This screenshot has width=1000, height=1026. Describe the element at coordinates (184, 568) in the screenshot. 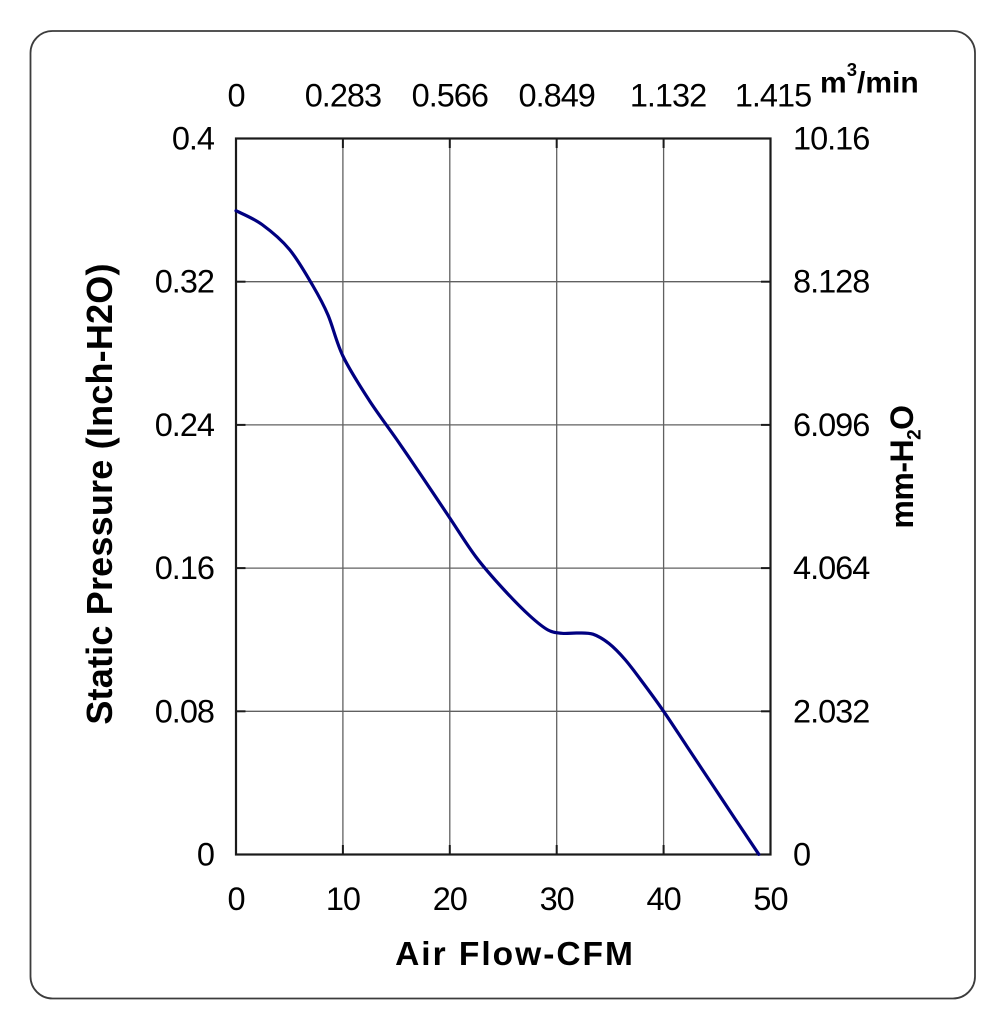

I see `svg-text: 0.16` at that location.